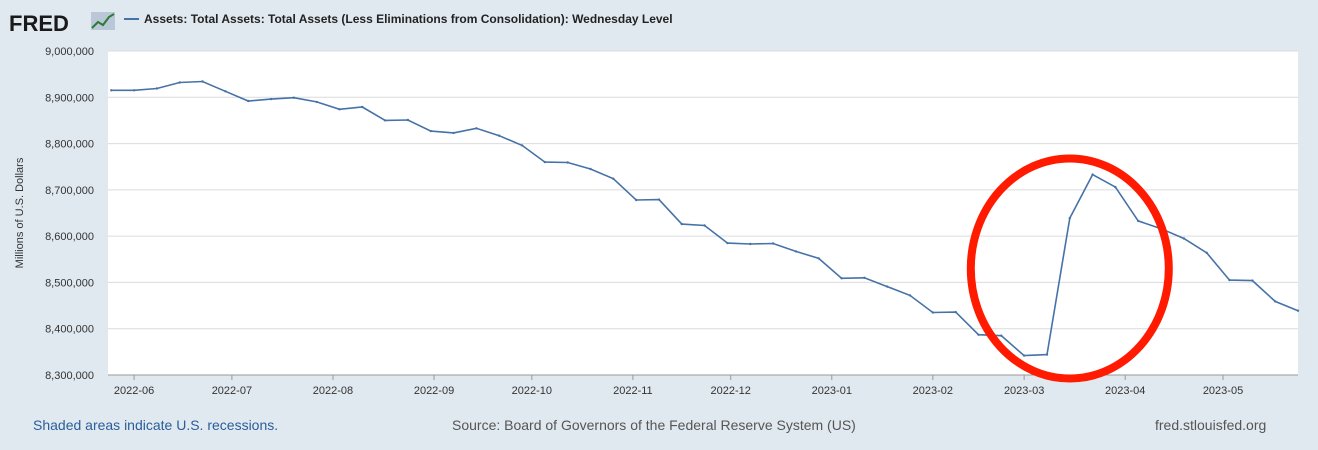 Image resolution: width=1318 pixels, height=450 pixels. I want to click on y-tick-label: 8,500,000, so click(69, 283).